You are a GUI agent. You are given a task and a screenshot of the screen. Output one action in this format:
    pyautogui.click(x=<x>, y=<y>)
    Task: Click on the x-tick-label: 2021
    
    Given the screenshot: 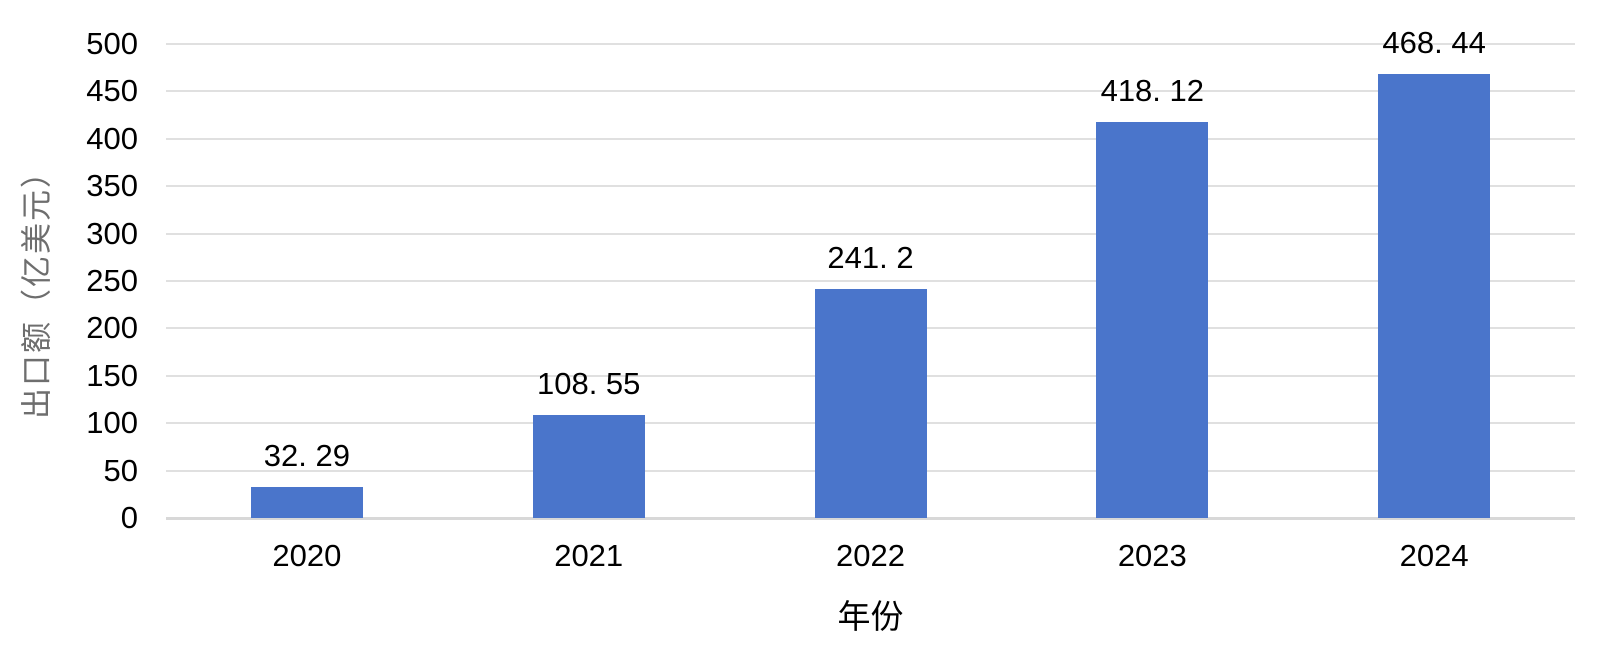 What is the action you would take?
    pyautogui.click(x=589, y=555)
    